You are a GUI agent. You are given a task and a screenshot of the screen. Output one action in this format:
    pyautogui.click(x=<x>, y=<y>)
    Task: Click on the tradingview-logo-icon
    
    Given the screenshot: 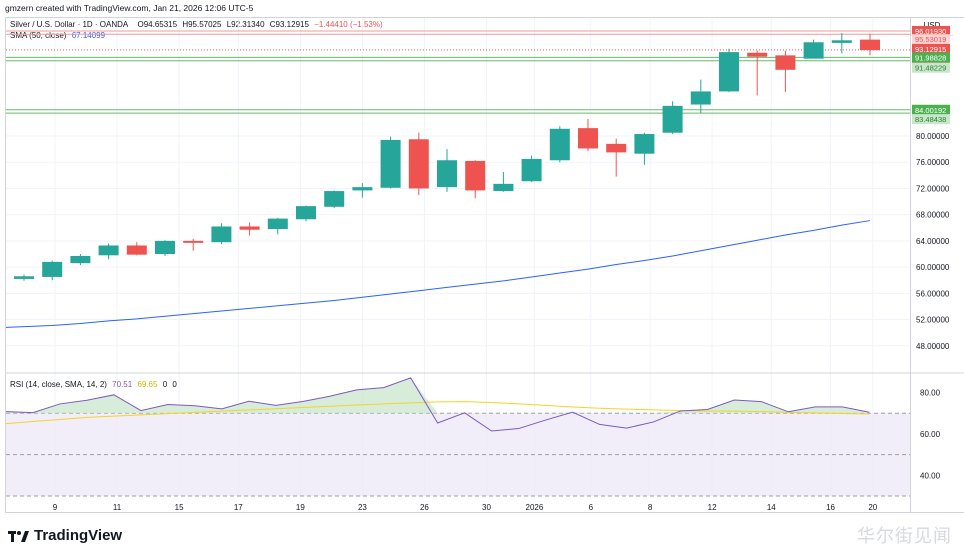 What is the action you would take?
    pyautogui.click(x=18, y=536)
    